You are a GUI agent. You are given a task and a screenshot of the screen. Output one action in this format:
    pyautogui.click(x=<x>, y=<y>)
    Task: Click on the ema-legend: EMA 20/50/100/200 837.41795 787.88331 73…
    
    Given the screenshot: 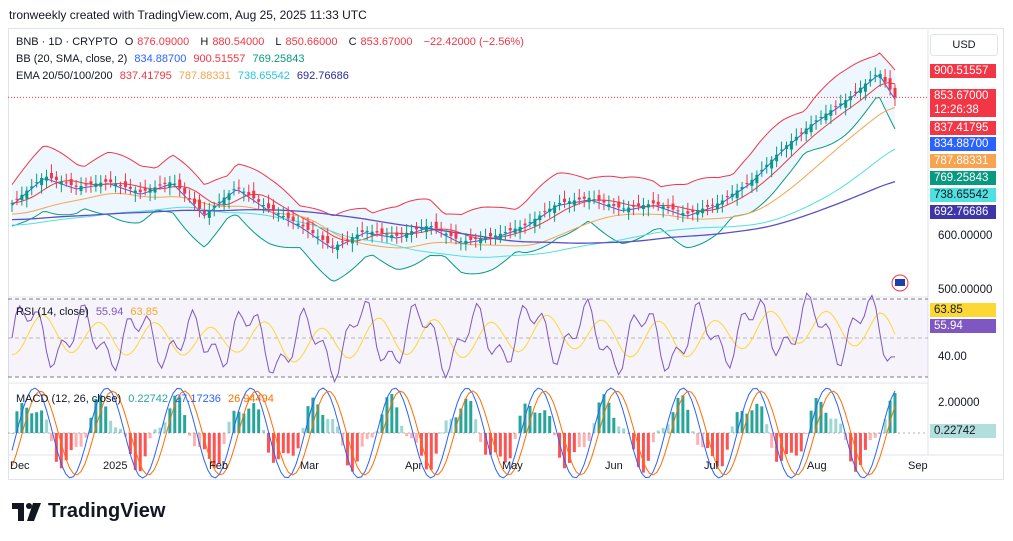 What is the action you would take?
    pyautogui.click(x=184, y=76)
    